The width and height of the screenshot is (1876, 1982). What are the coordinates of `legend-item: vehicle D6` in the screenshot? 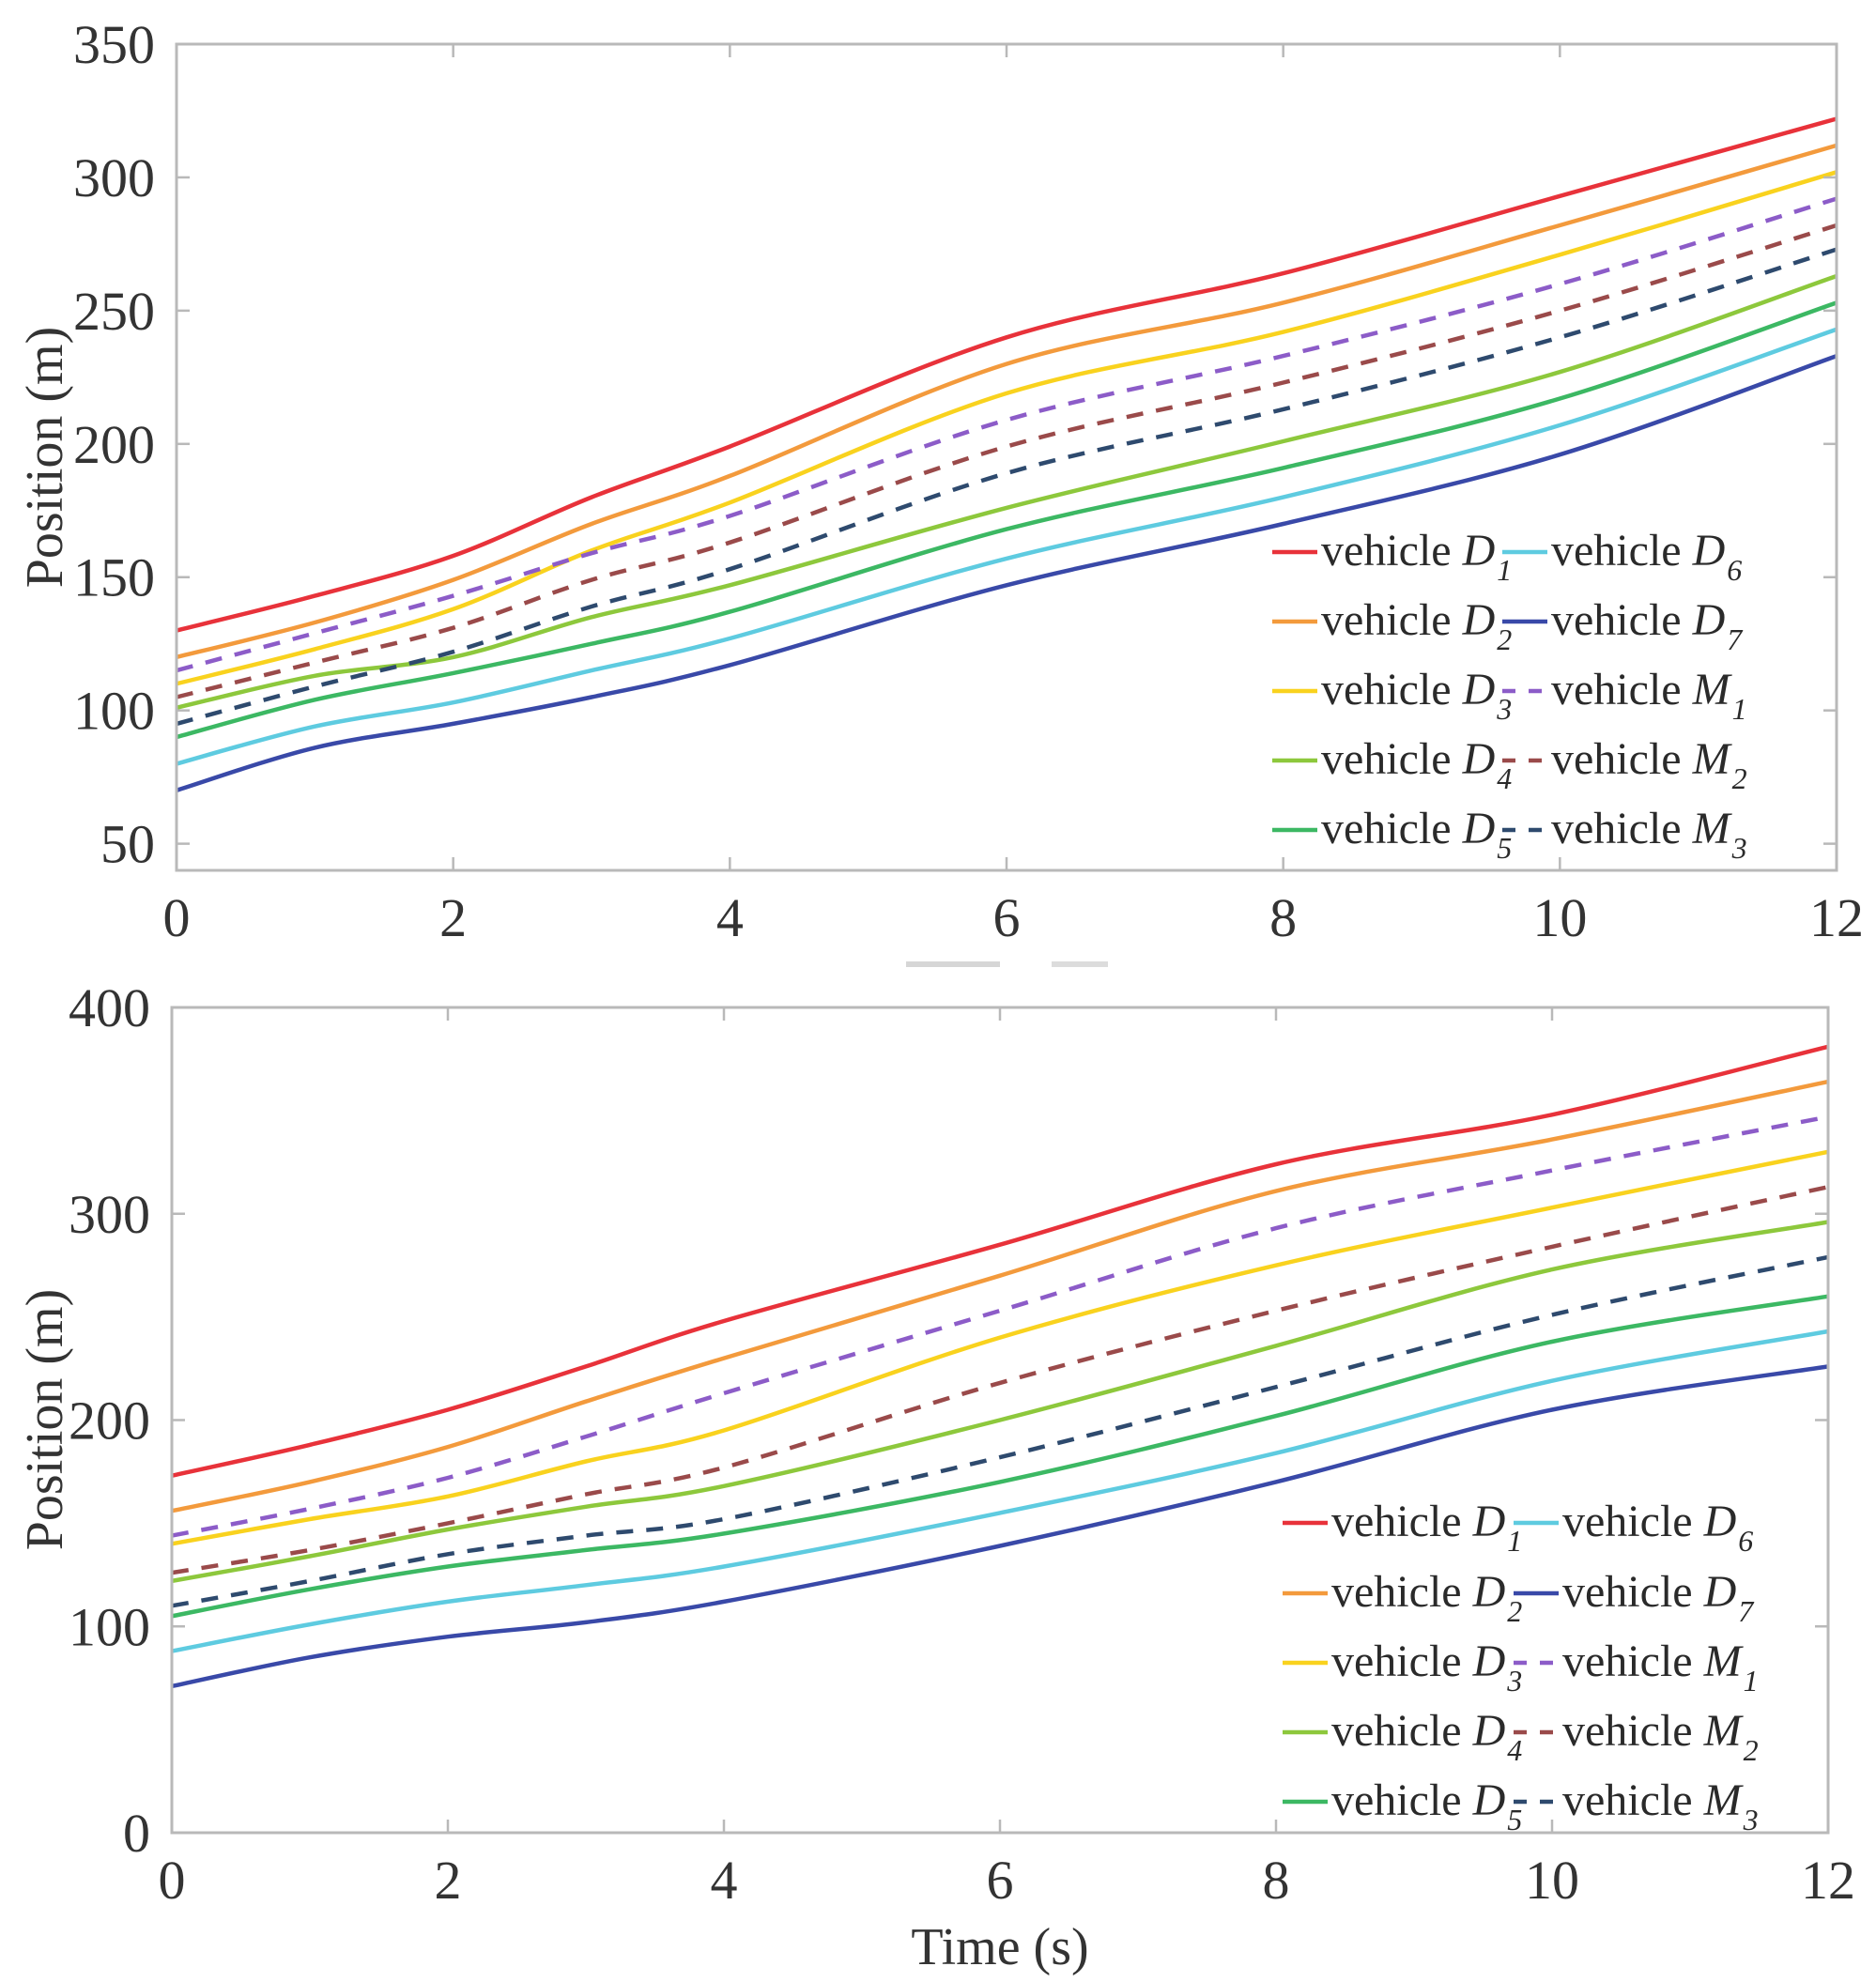 It's located at (1633, 1527).